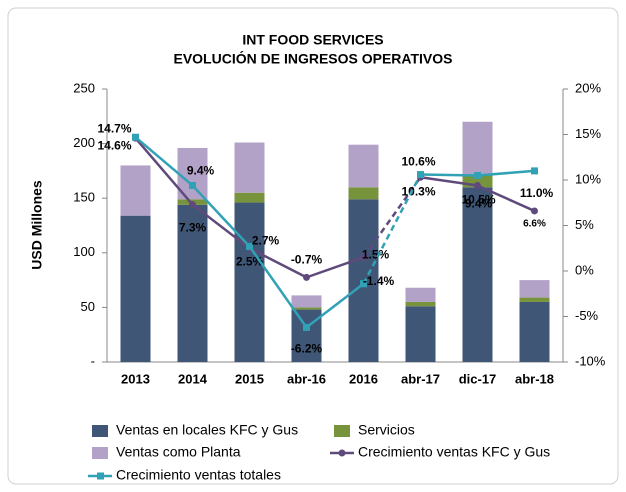  I want to click on x-tick-label: 2014, so click(193, 378).